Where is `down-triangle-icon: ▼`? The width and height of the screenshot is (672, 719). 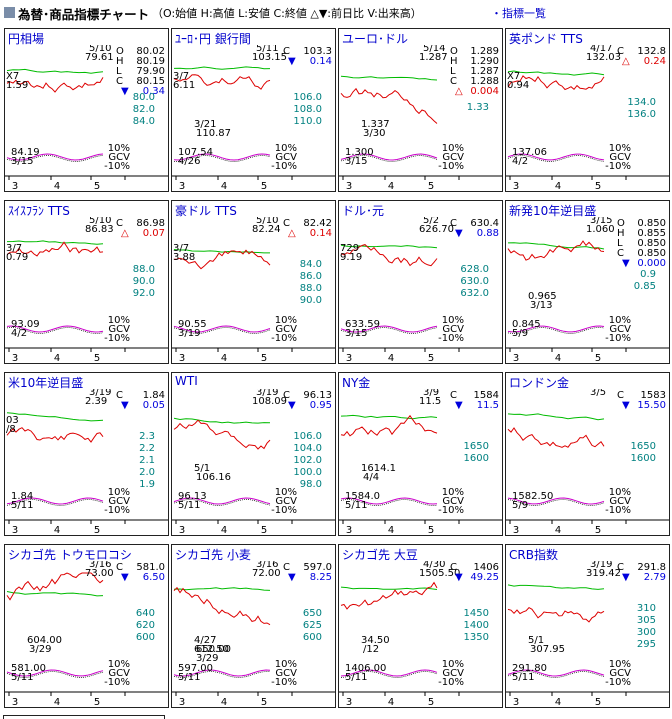 down-triangle-icon: ▼ is located at coordinates (292, 577).